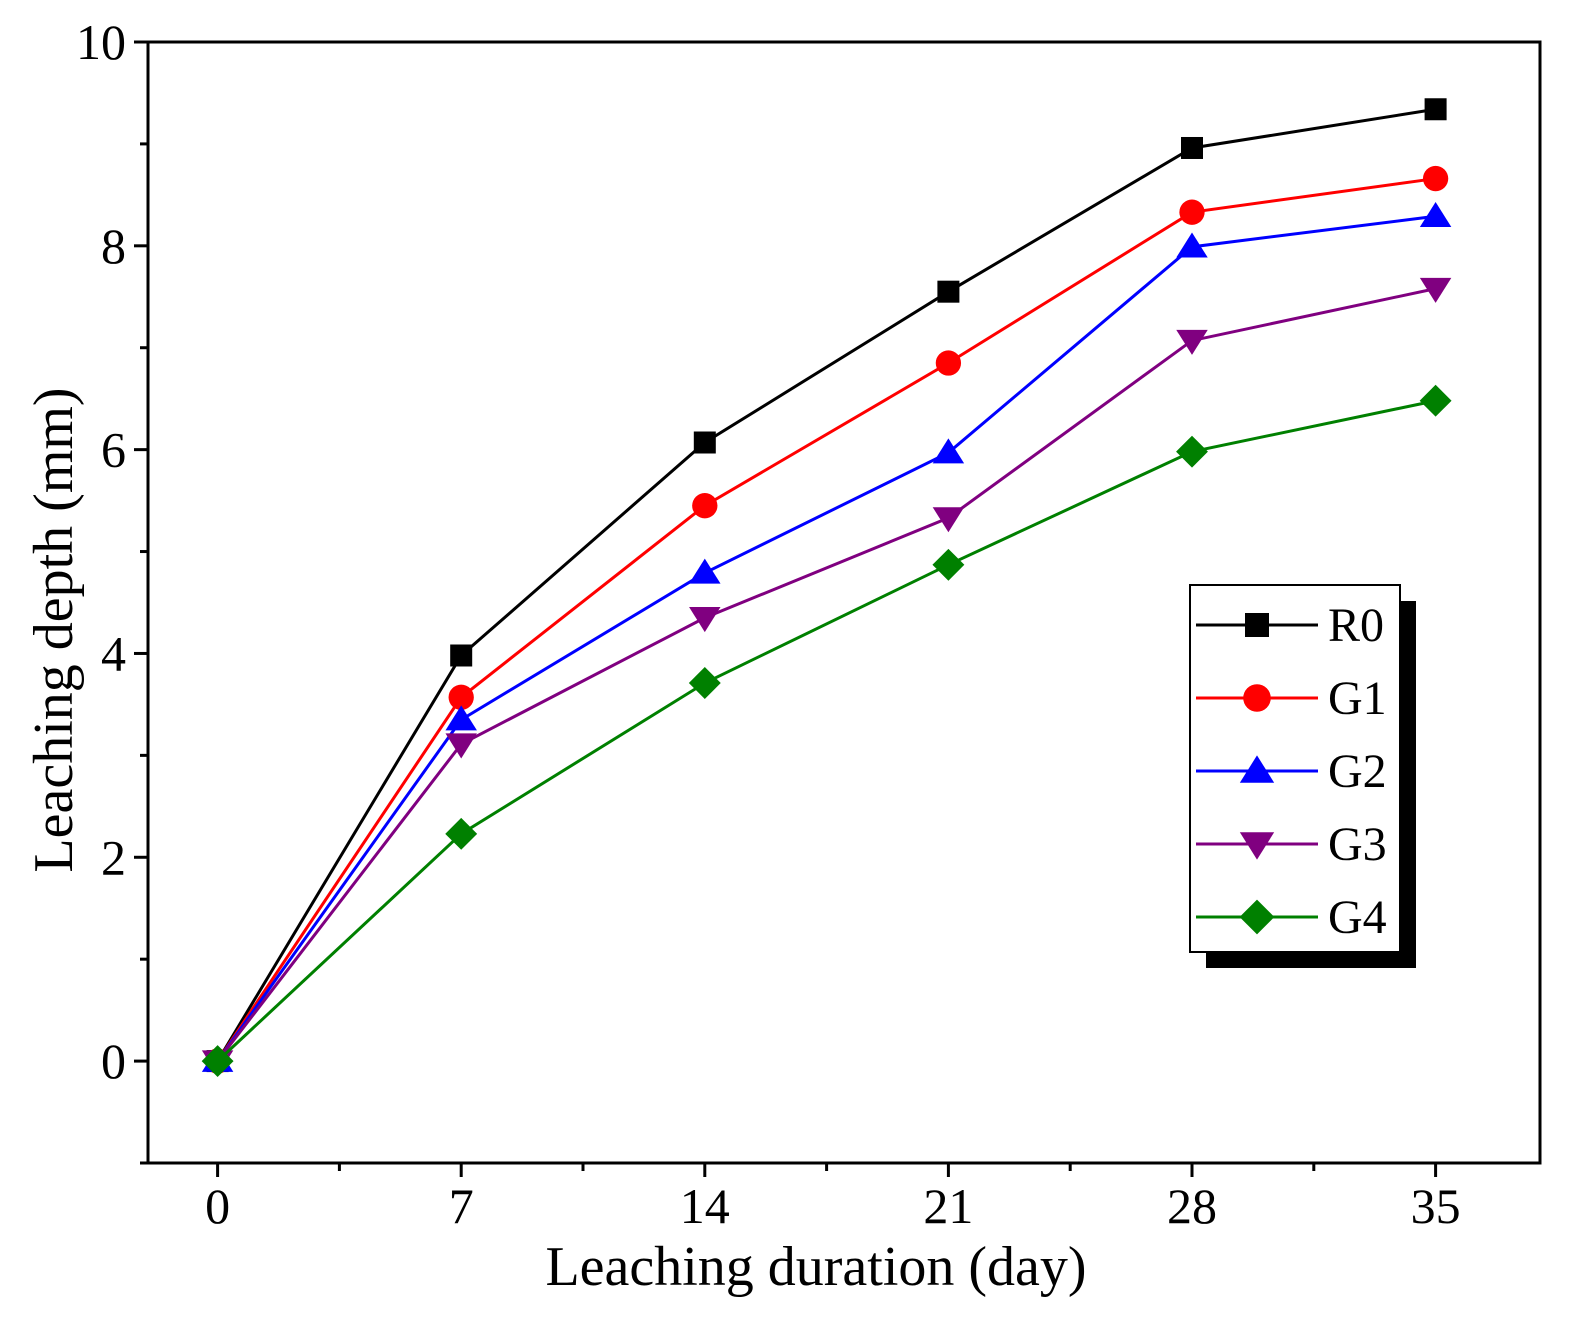 This screenshot has width=1577, height=1318. I want to click on legend-label: G4, so click(1357, 917).